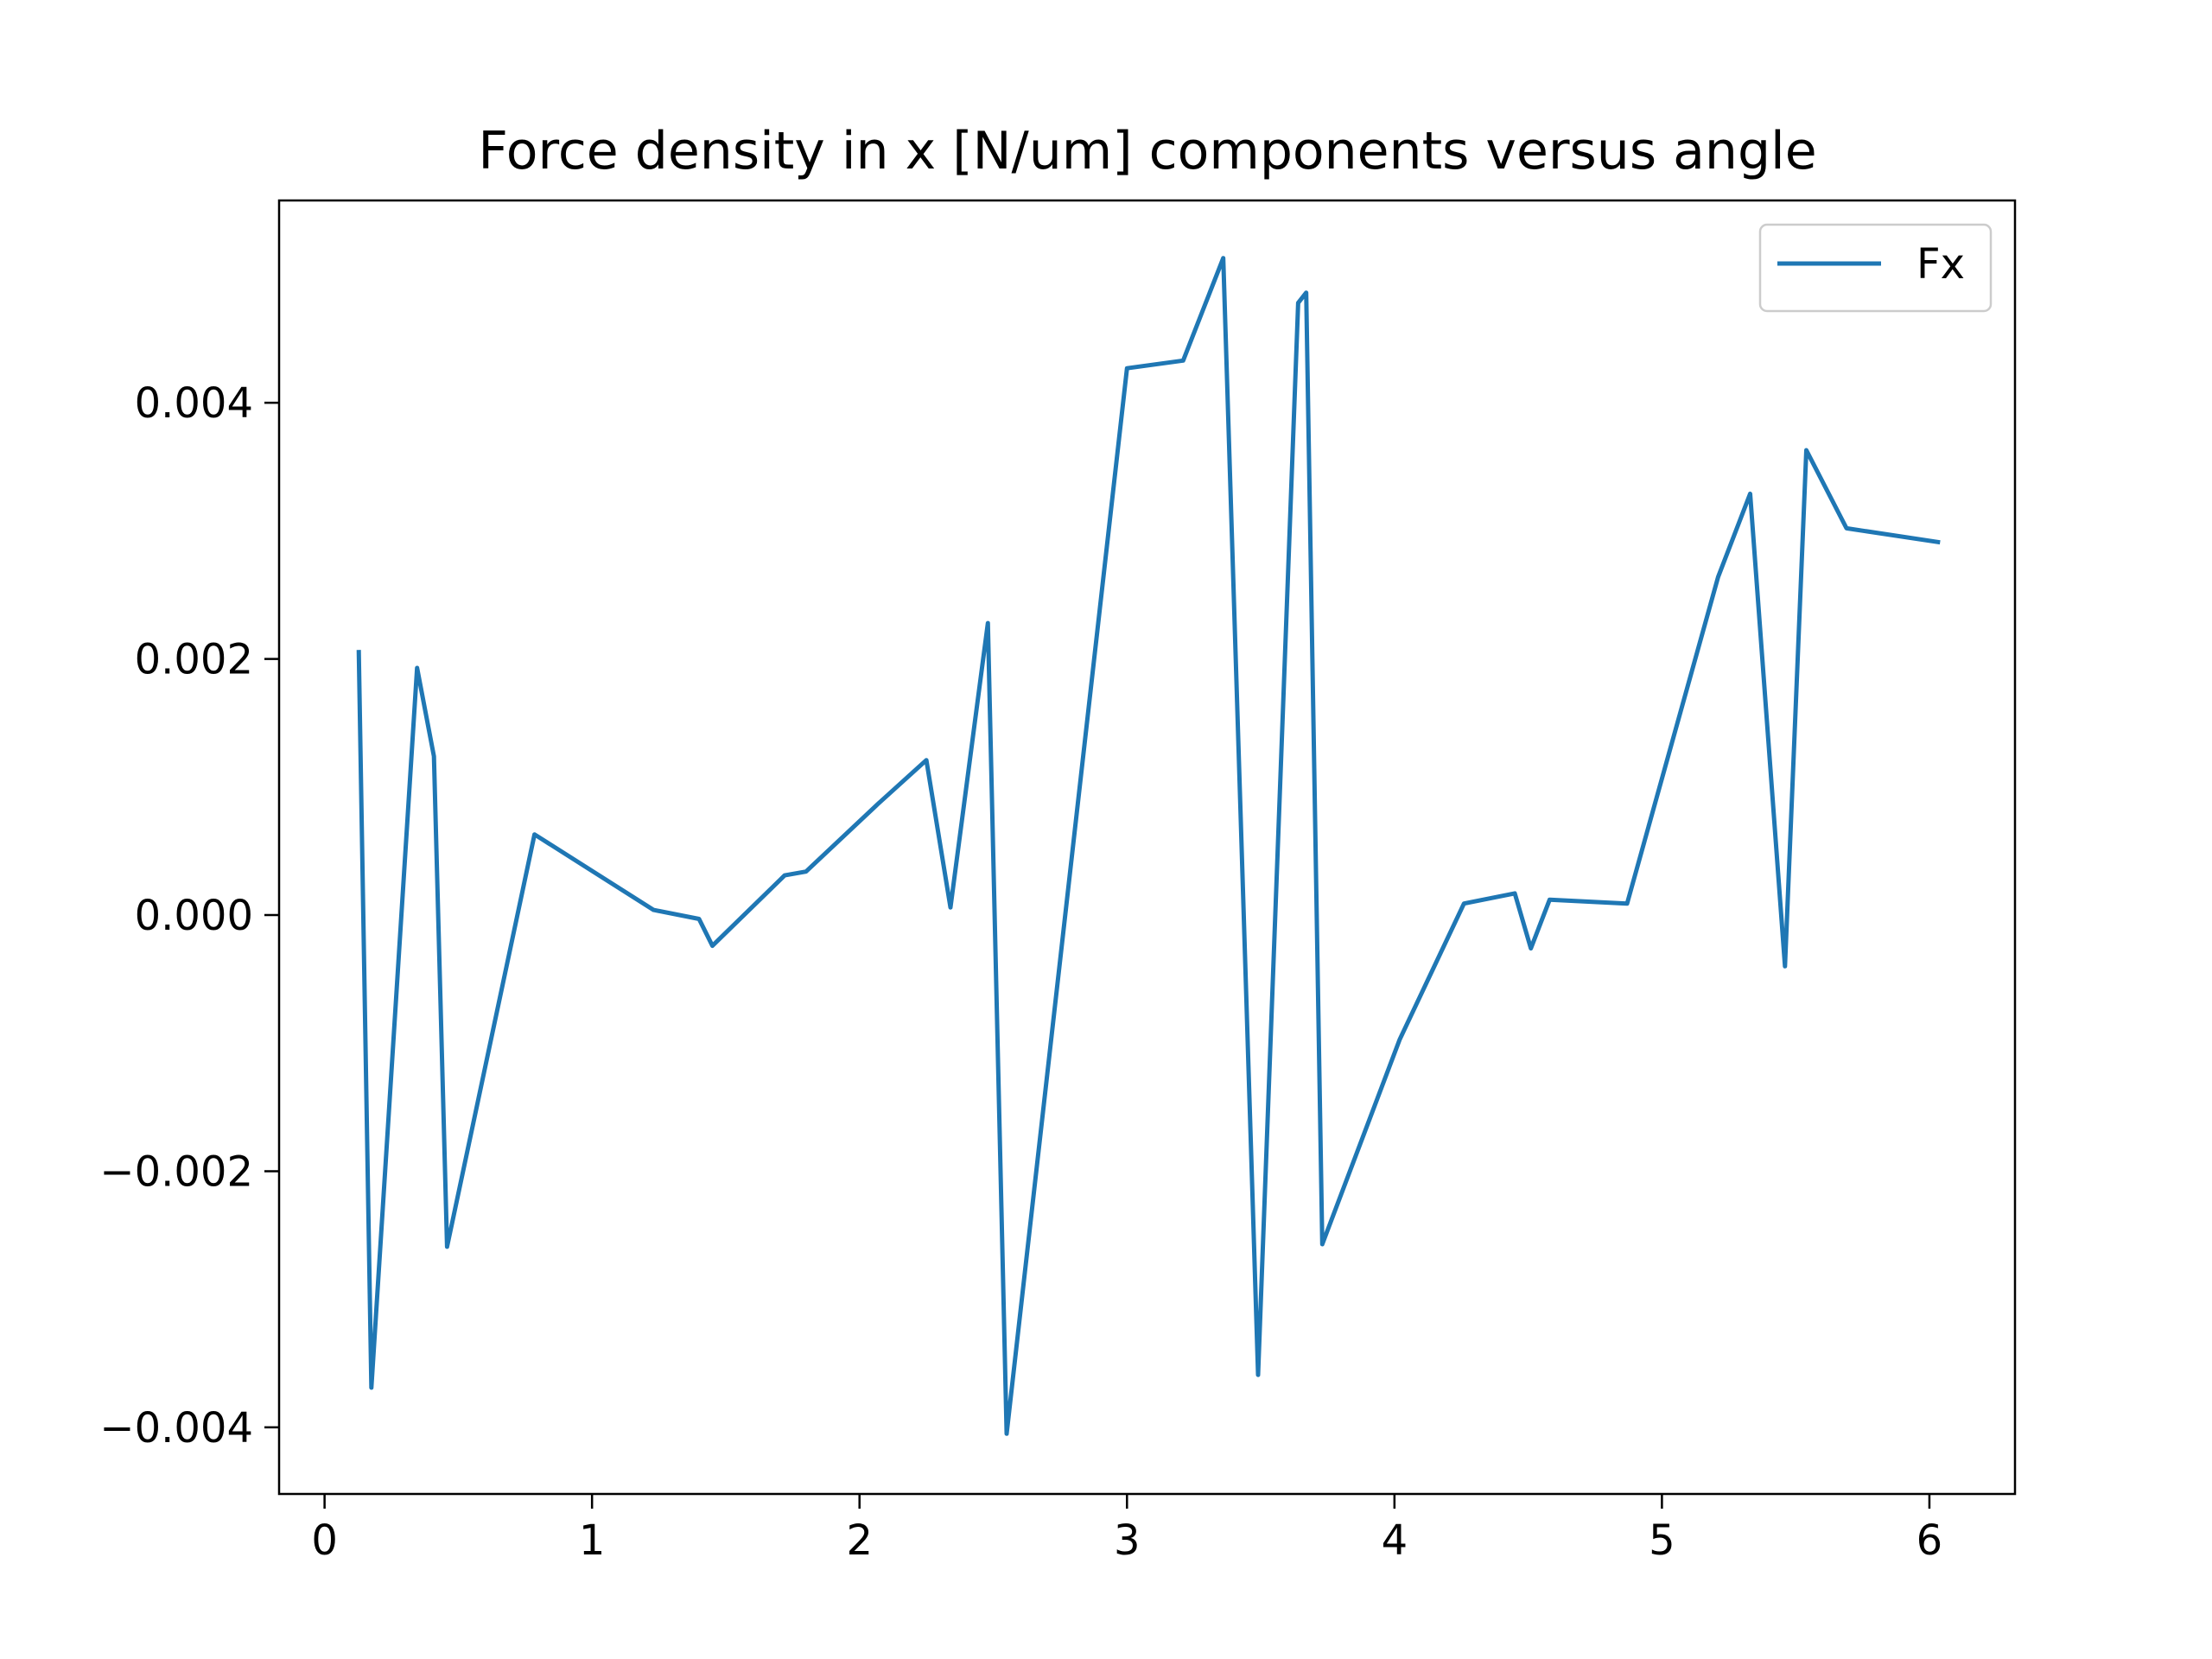  I want to click on x-tick-label: 0, so click(324, 1540).